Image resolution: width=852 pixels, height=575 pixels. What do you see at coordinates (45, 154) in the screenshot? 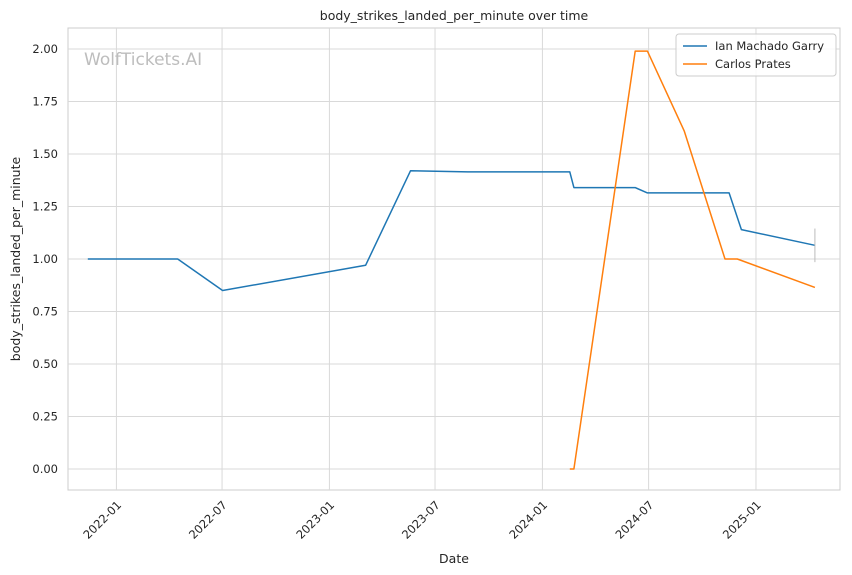
I see `y-tick-label: 1.50` at bounding box center [45, 154].